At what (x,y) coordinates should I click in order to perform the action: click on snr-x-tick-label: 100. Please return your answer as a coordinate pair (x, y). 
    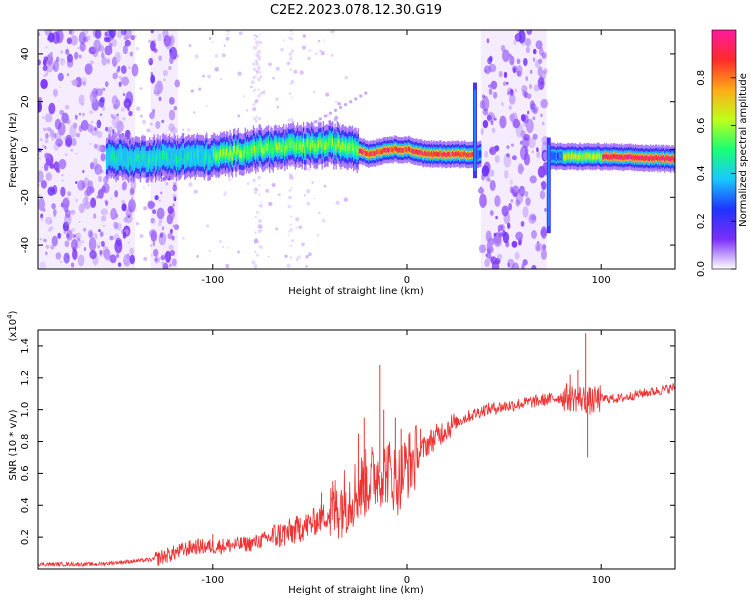
    Looking at the image, I should click on (601, 580).